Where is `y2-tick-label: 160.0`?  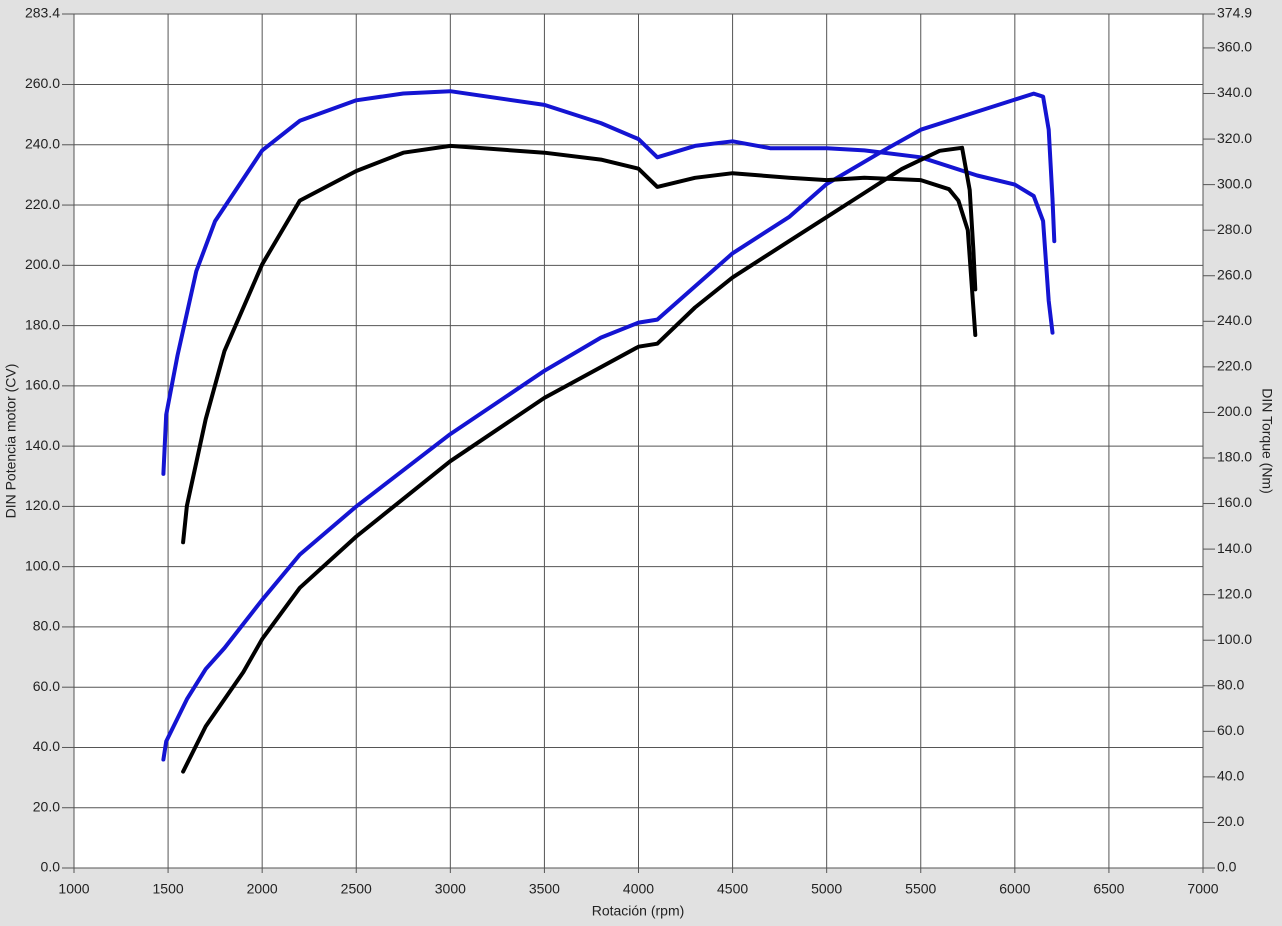
y2-tick-label: 160.0 is located at coordinates (1234, 502).